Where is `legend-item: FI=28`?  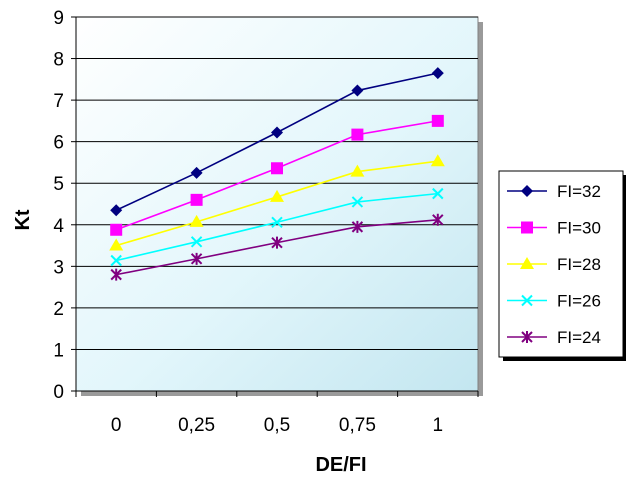
legend-item: FI=28 is located at coordinates (554, 264).